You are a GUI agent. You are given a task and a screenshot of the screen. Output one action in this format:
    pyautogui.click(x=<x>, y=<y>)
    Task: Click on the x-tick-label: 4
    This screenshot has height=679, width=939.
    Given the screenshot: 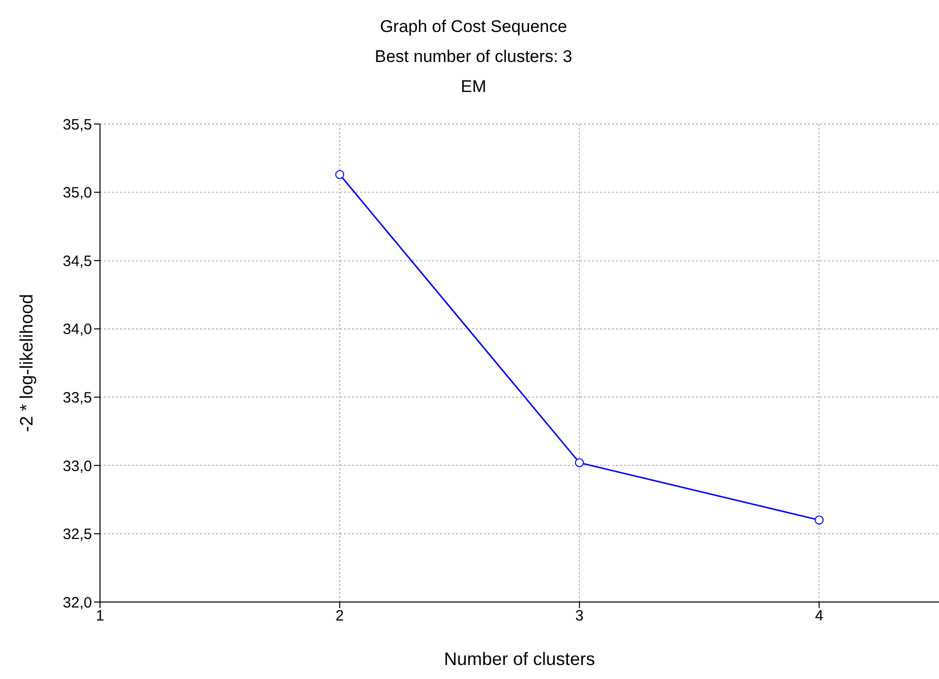 What is the action you would take?
    pyautogui.click(x=819, y=616)
    